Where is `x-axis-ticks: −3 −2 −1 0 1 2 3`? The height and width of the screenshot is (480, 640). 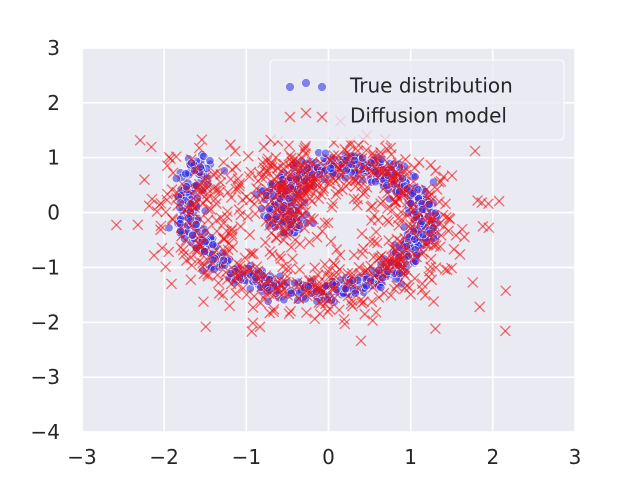 x-axis-ticks: −3 −2 −1 0 1 2 3 is located at coordinates (324, 457).